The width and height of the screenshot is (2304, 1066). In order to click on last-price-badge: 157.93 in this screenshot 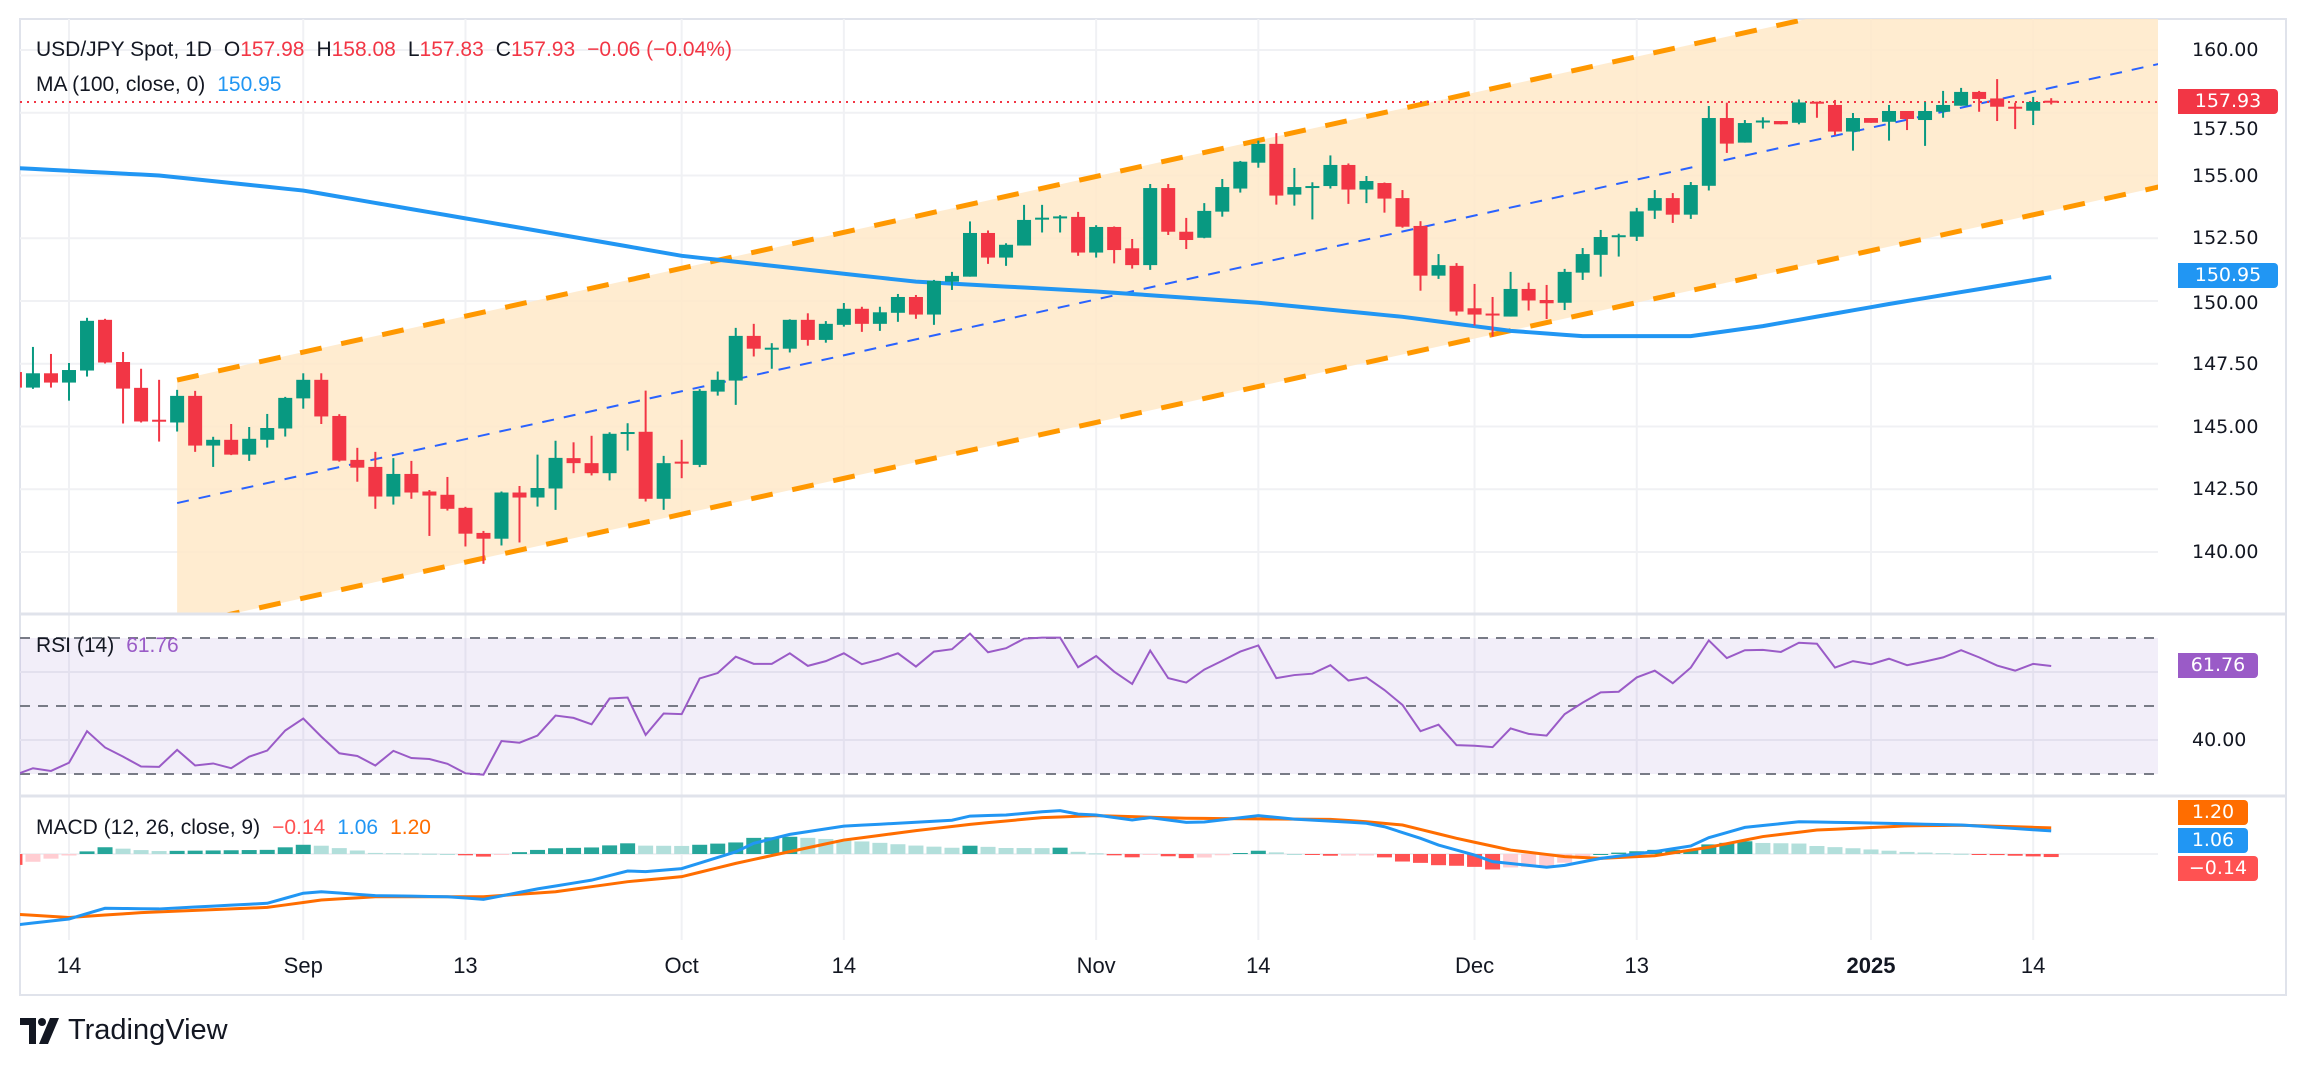, I will do `click(2228, 101)`.